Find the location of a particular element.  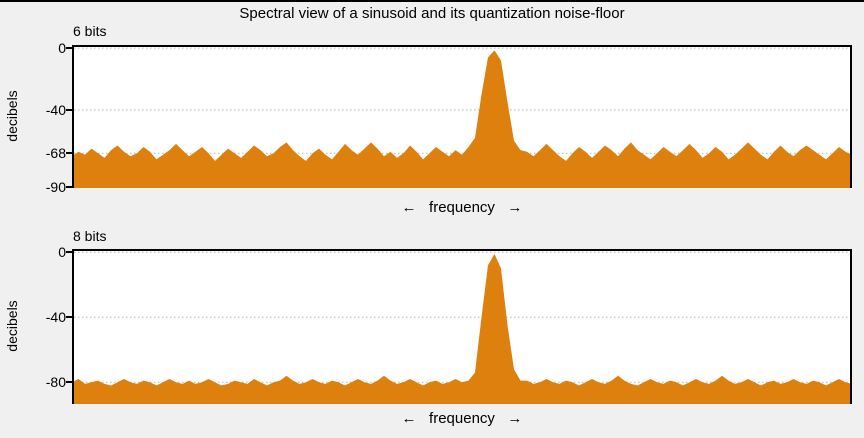

subplot2-bits-label: 8 bits is located at coordinates (90, 236).